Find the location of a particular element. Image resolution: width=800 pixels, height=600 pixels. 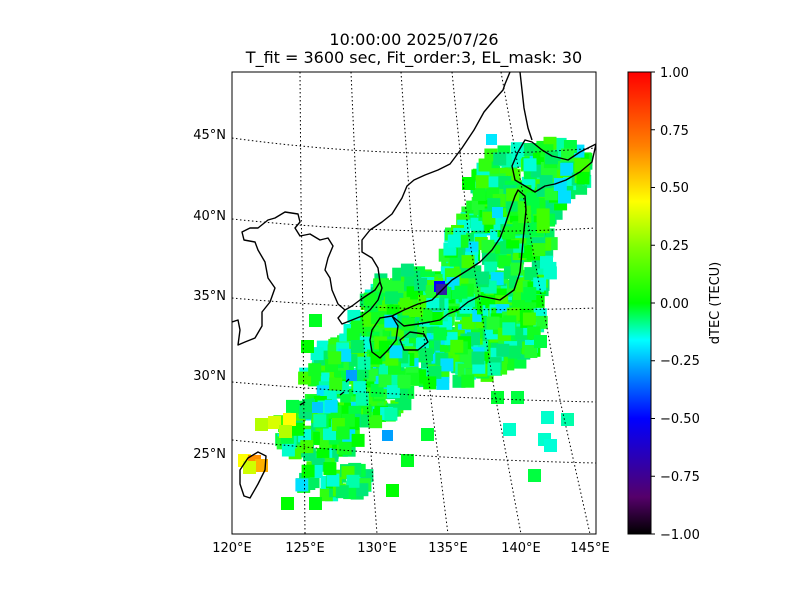

colorbar-tick-label: −0.25 is located at coordinates (680, 361).